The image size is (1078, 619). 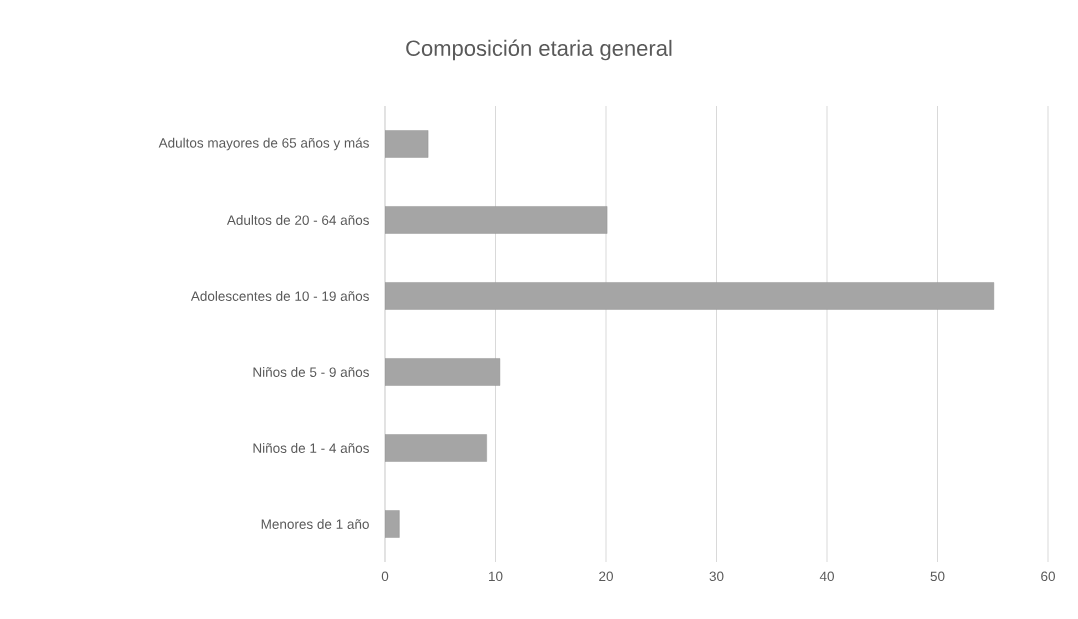 What do you see at coordinates (315, 524) in the screenshot?
I see `y-tick-label: Menores de 1 año` at bounding box center [315, 524].